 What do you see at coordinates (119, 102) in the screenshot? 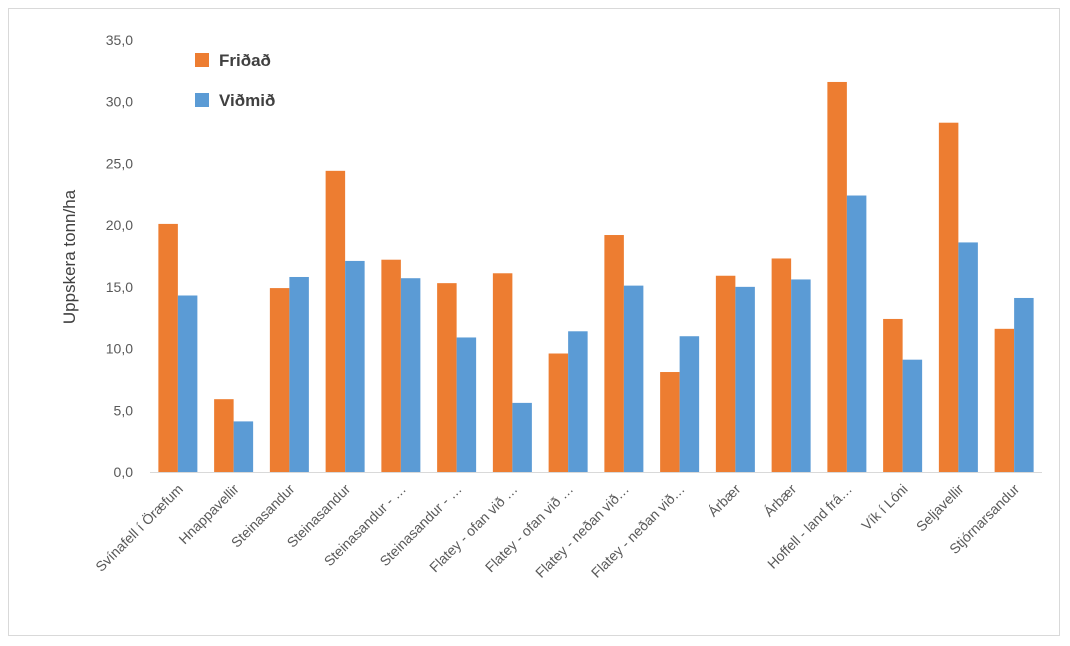
I see `y-tick-label: 30,0` at bounding box center [119, 102].